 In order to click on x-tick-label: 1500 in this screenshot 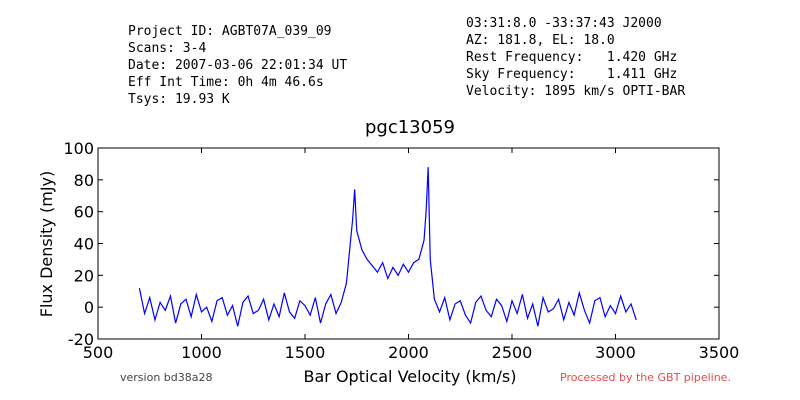, I will do `click(305, 352)`.